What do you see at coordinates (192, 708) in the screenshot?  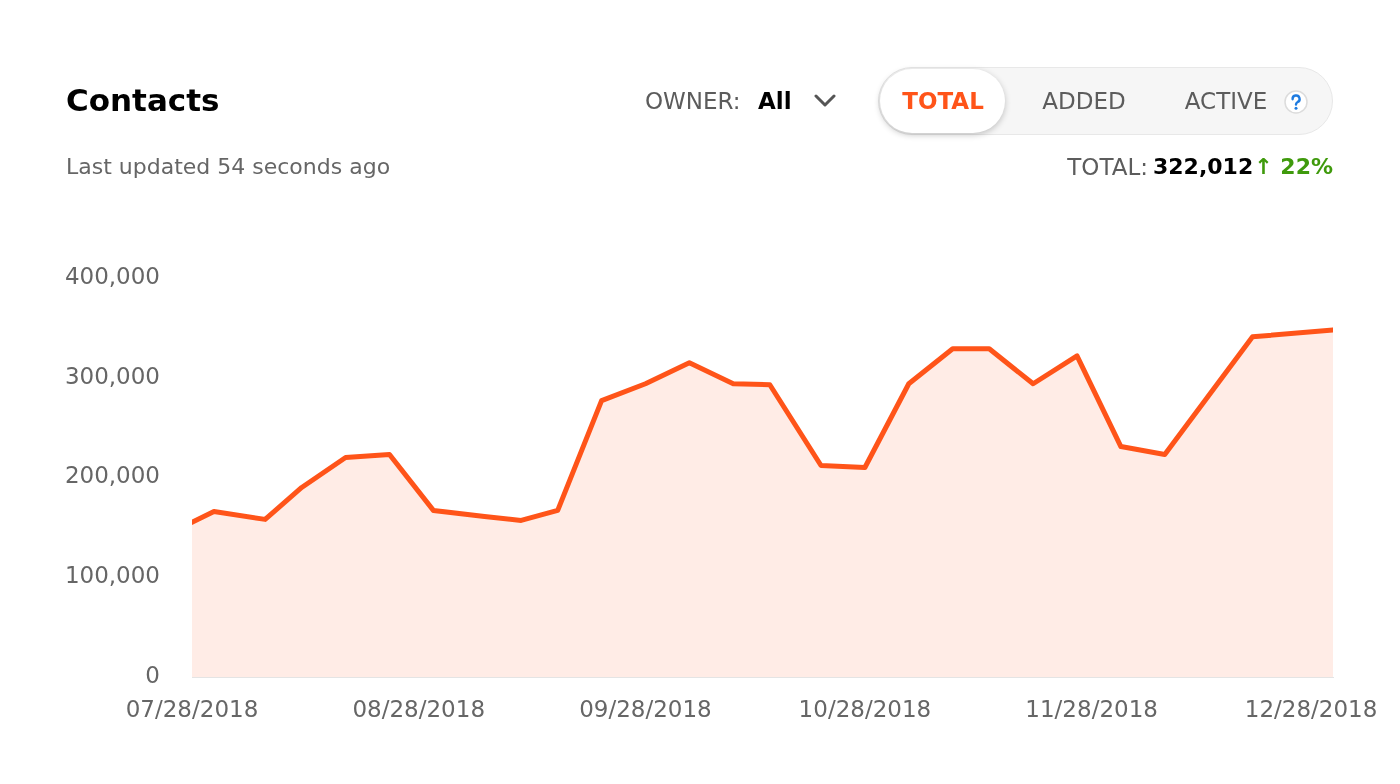 I see `x-tick-label: 07/28/2018` at bounding box center [192, 708].